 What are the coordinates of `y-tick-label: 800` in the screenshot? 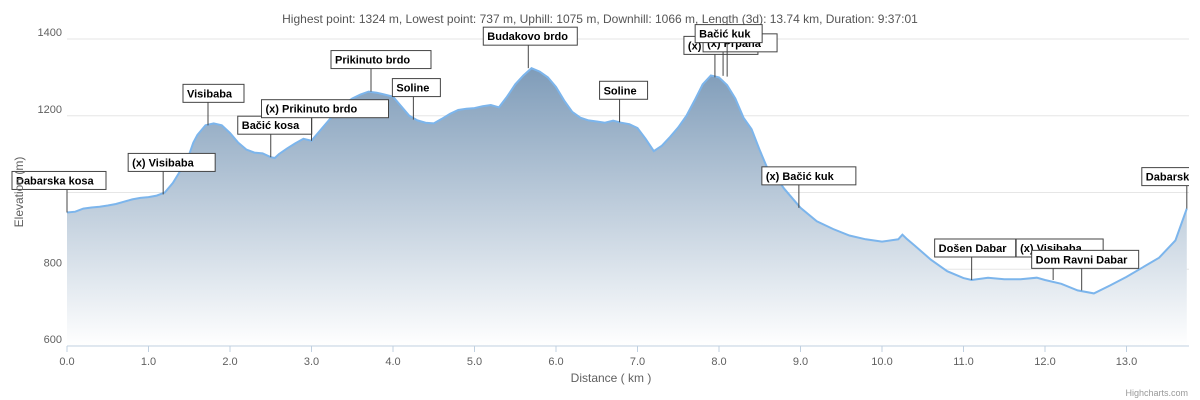 It's located at (53, 263).